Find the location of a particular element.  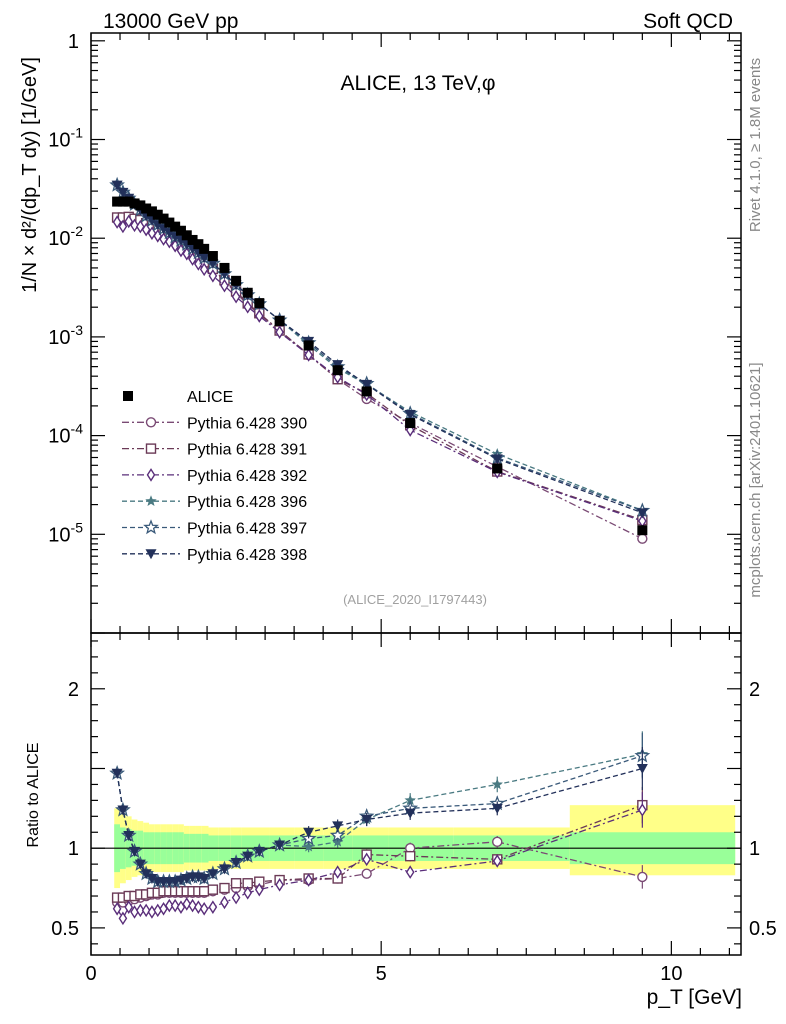

ratio-y-tick-label-right: 0.5 is located at coordinates (763, 929).